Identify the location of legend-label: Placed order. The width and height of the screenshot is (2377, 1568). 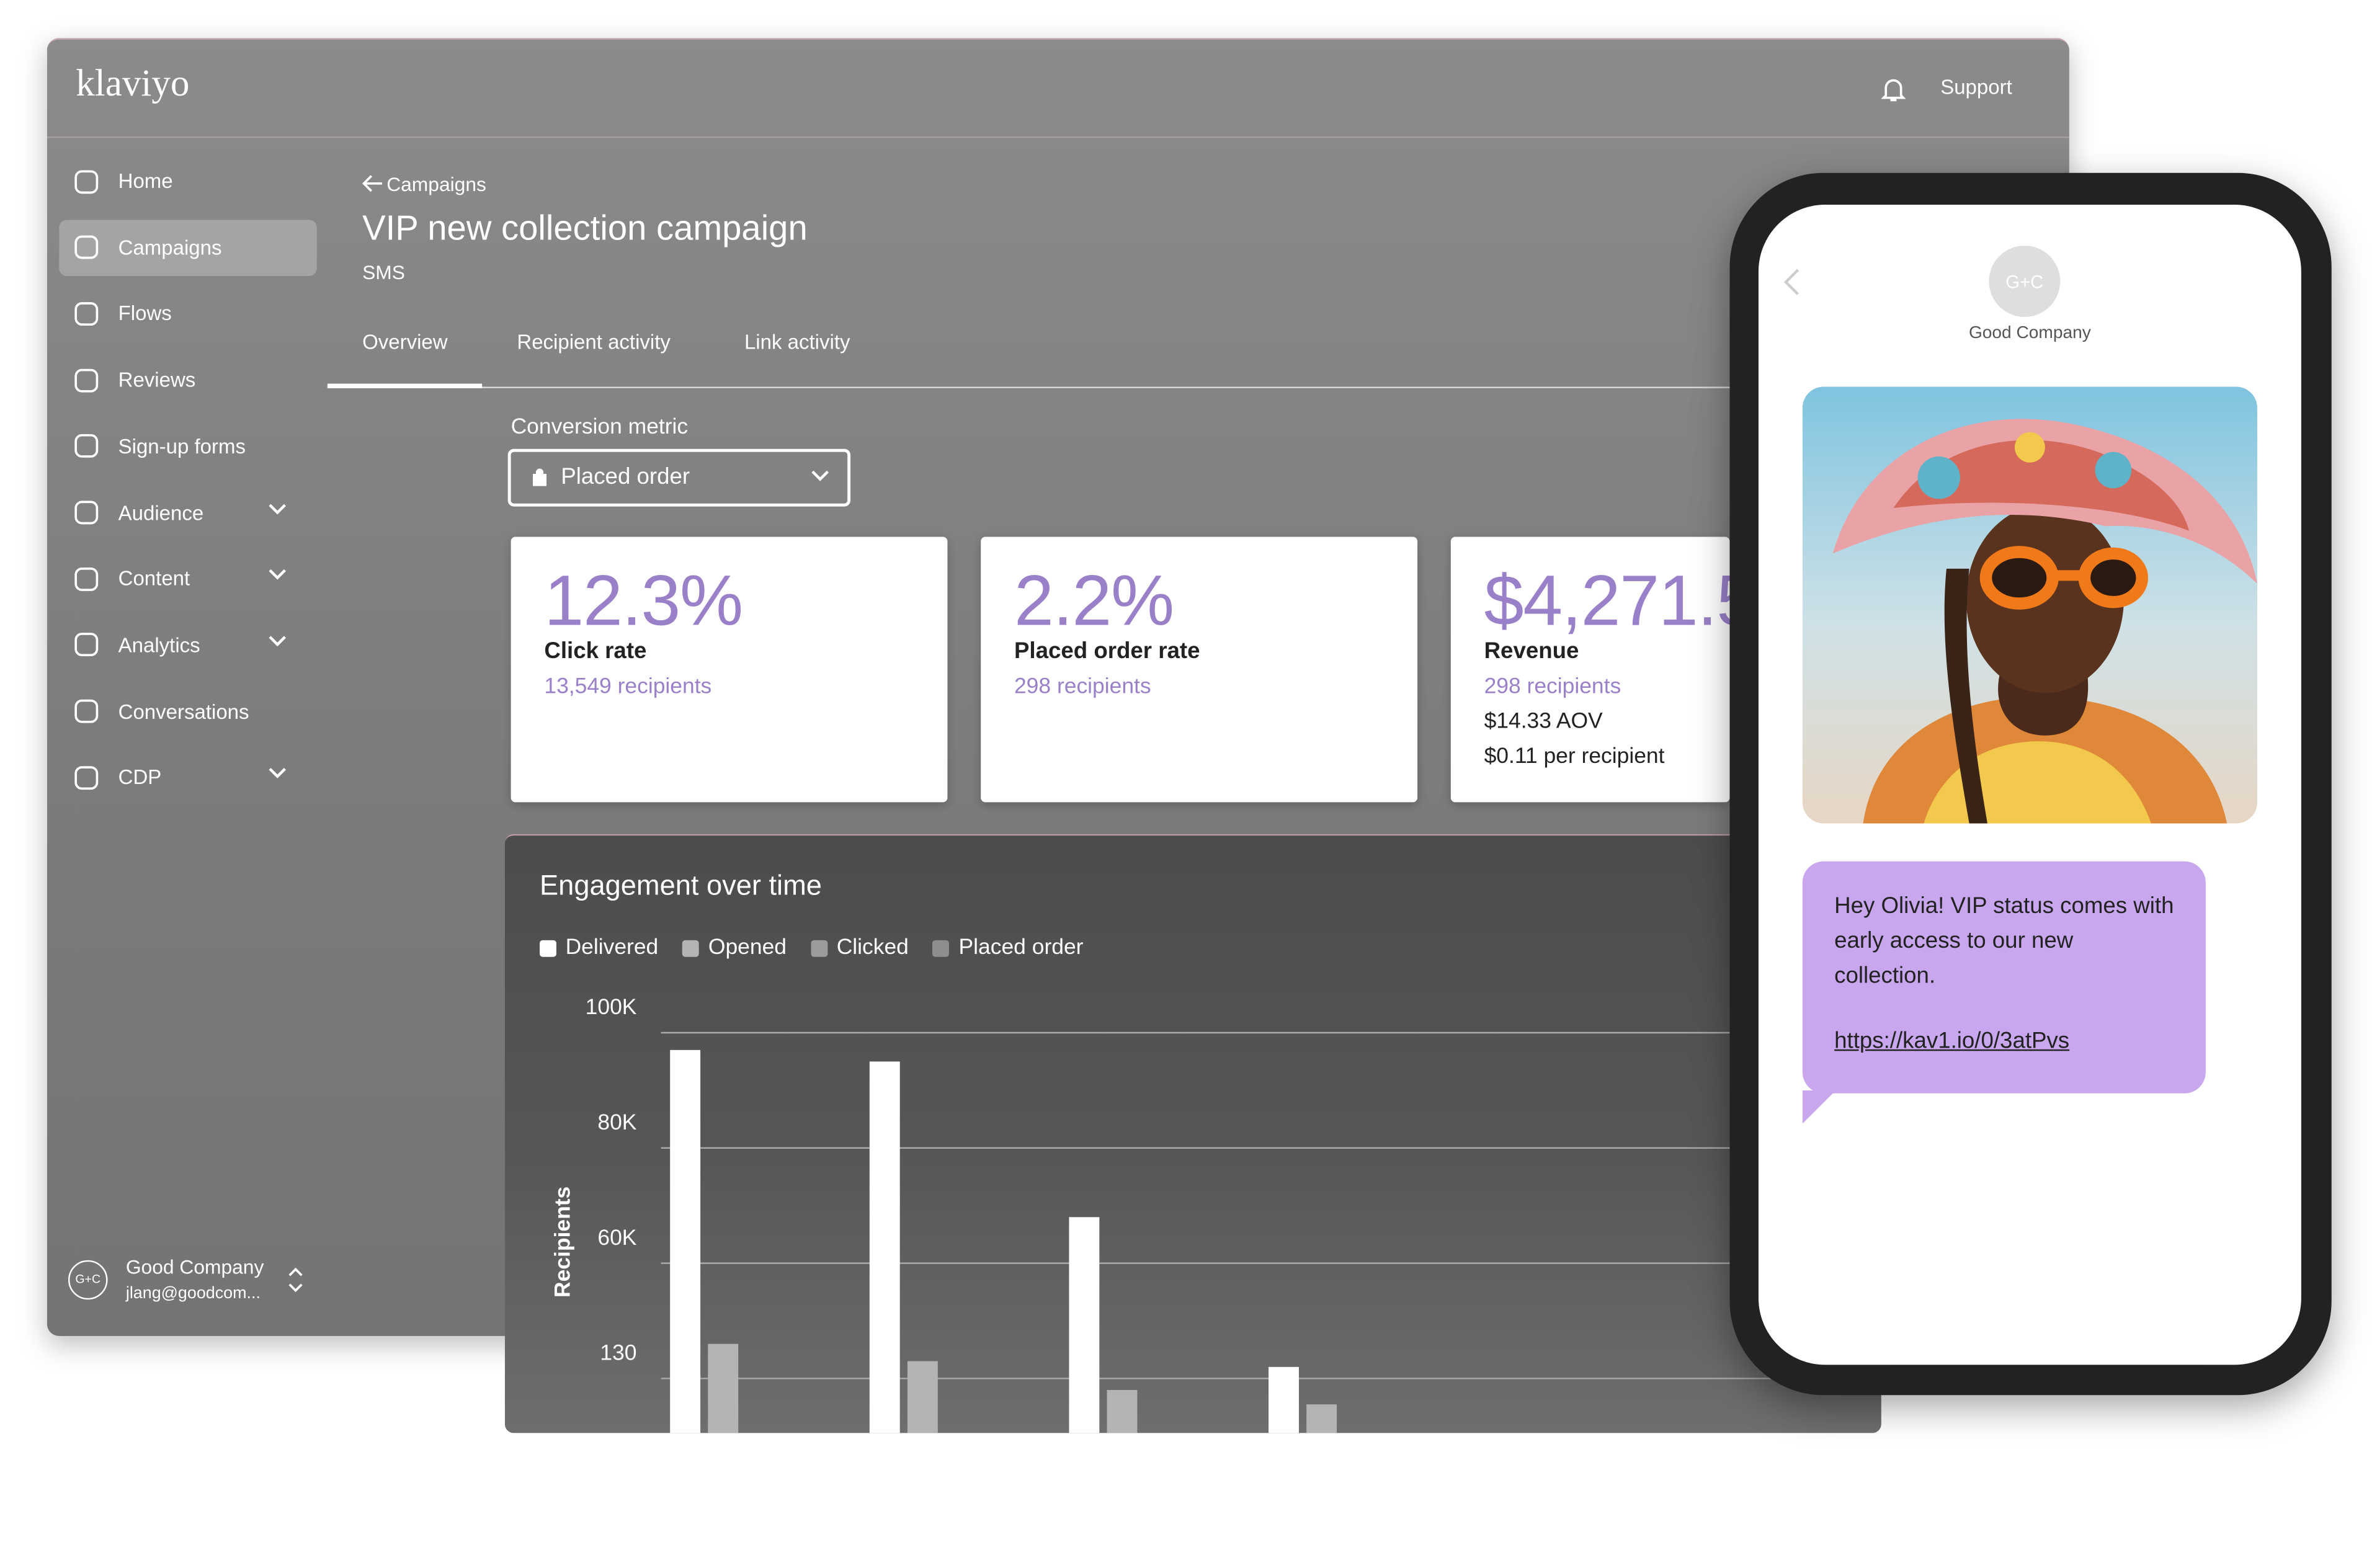
(1021, 947).